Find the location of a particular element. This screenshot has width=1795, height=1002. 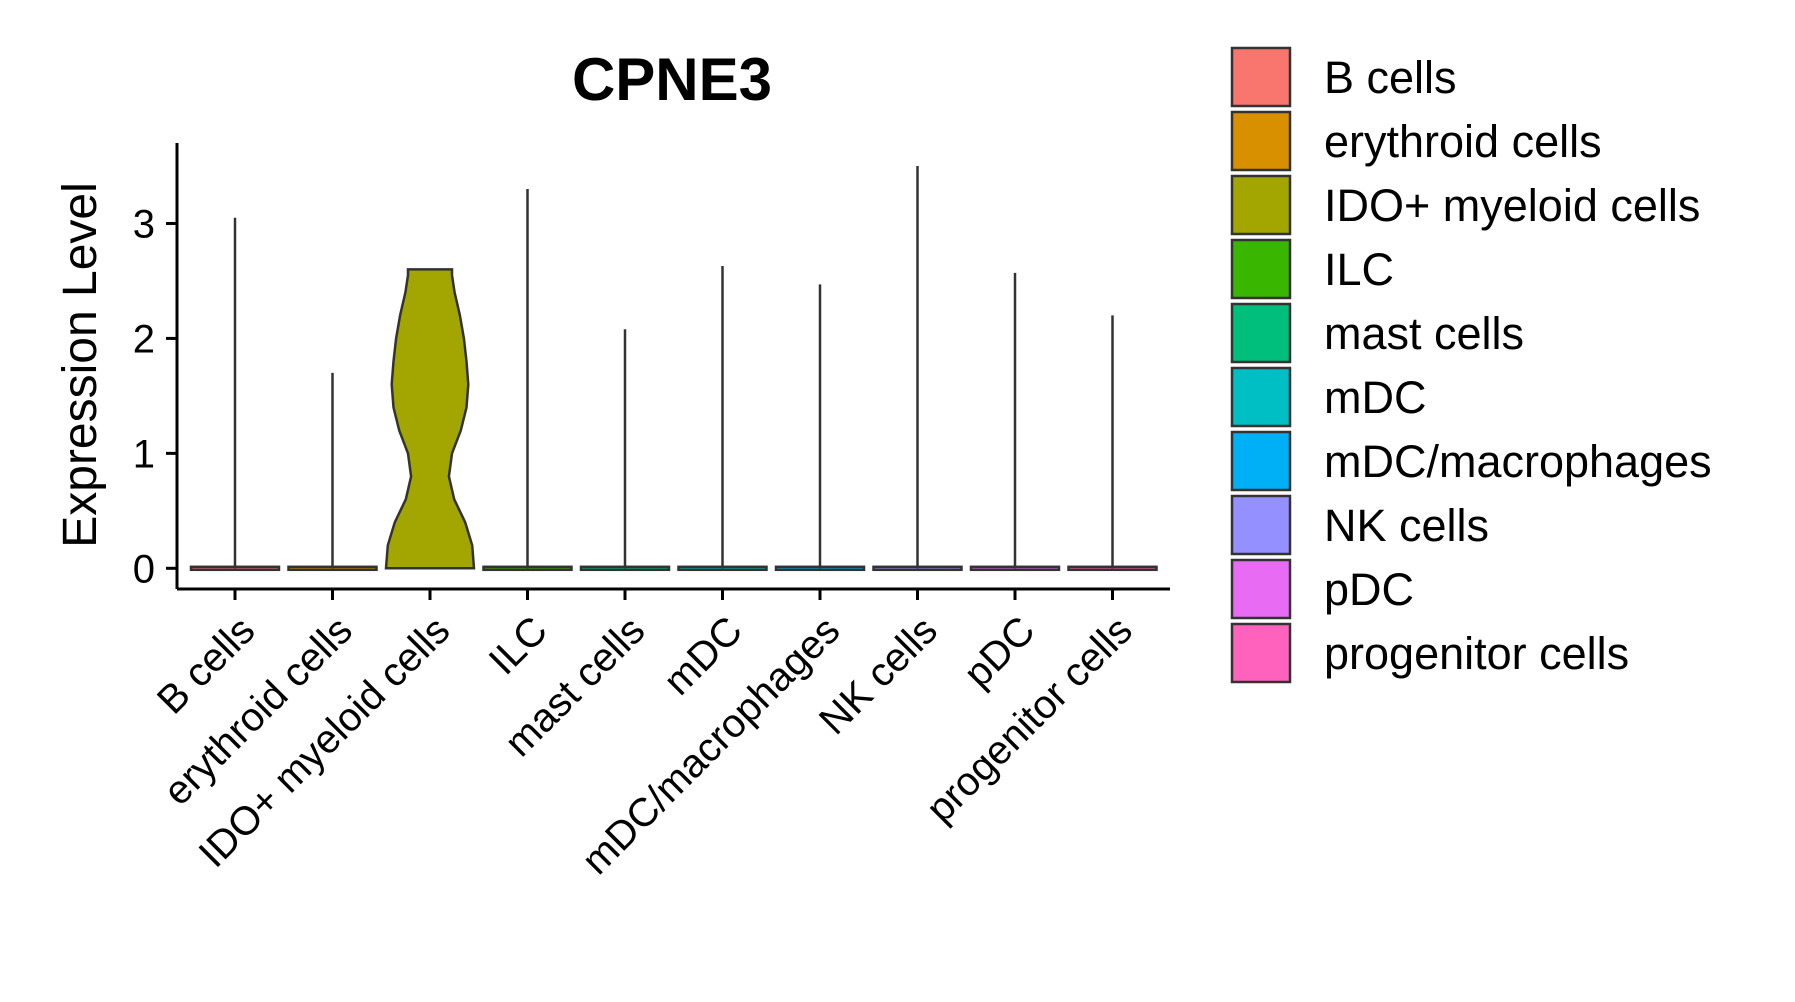

legend-label: mDC/macrophages is located at coordinates (1518, 461).